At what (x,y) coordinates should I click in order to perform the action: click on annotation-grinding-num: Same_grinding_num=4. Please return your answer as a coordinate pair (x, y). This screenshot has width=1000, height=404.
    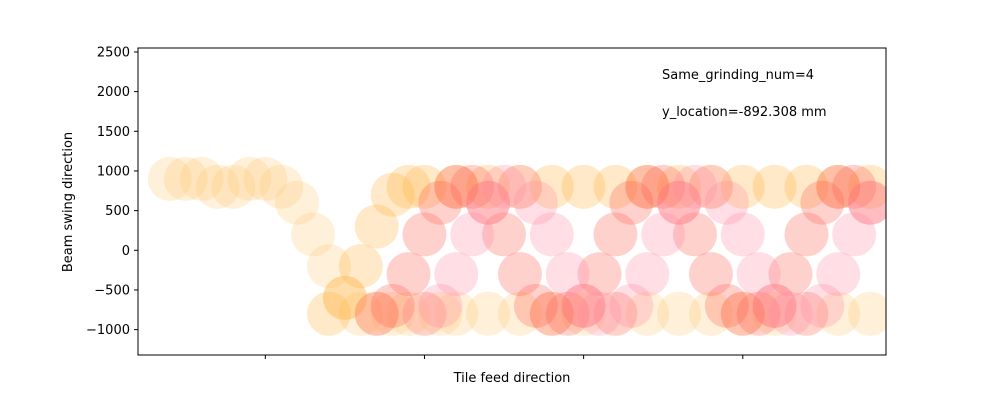
    Looking at the image, I should click on (738, 75).